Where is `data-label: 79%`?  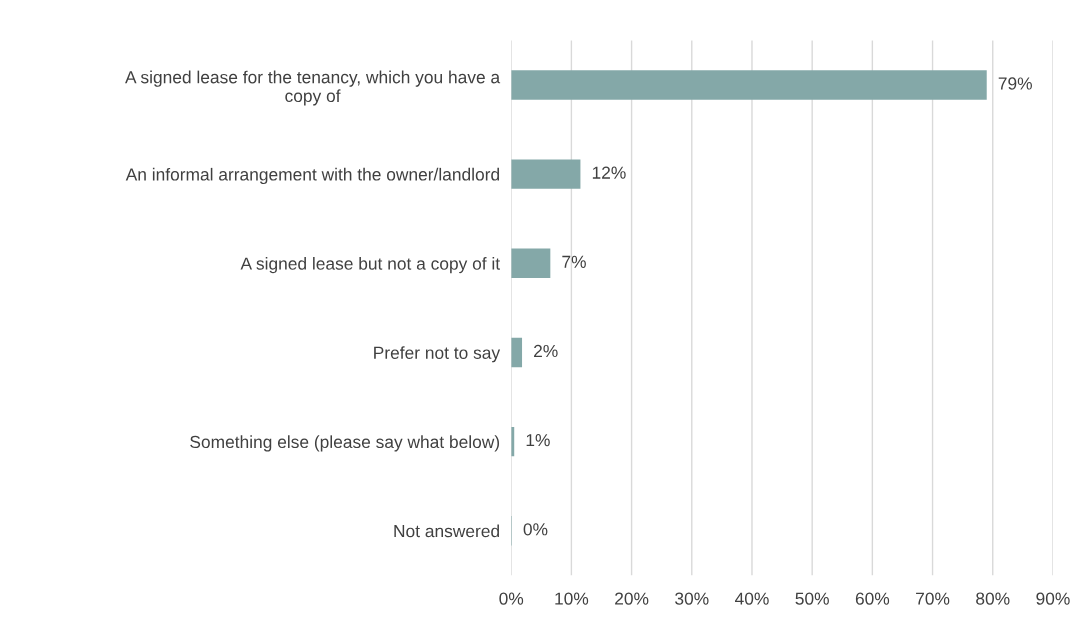
data-label: 79% is located at coordinates (1015, 83).